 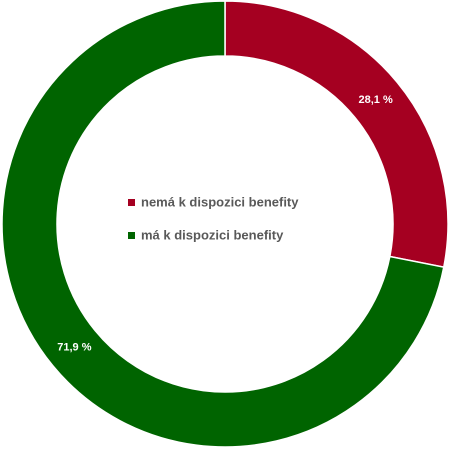 I want to click on value-label: 71,9 %, so click(x=74, y=348).